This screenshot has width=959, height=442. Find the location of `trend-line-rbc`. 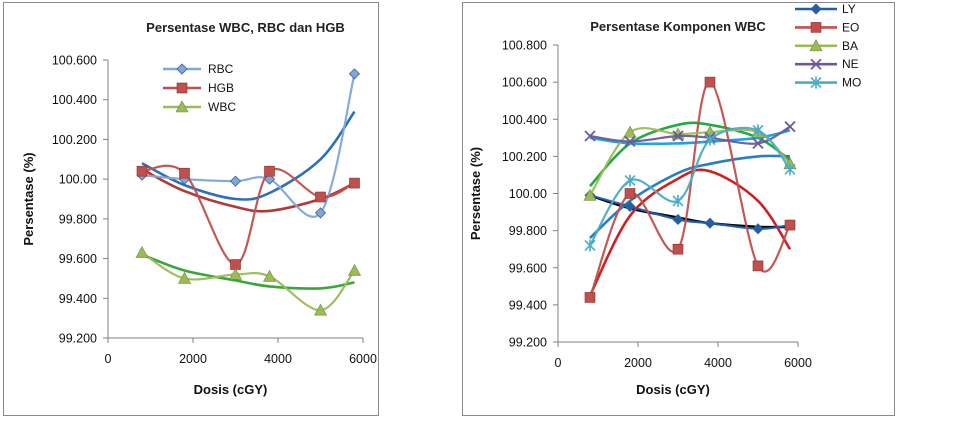

trend-line-rbc is located at coordinates (248, 155).